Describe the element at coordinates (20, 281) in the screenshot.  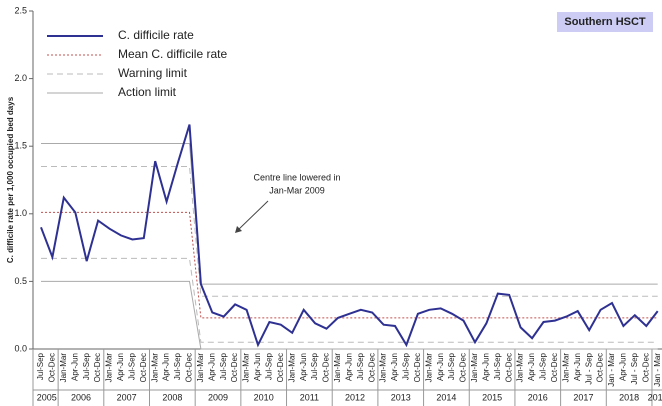
I see `y-tick-label: 0.5` at that location.